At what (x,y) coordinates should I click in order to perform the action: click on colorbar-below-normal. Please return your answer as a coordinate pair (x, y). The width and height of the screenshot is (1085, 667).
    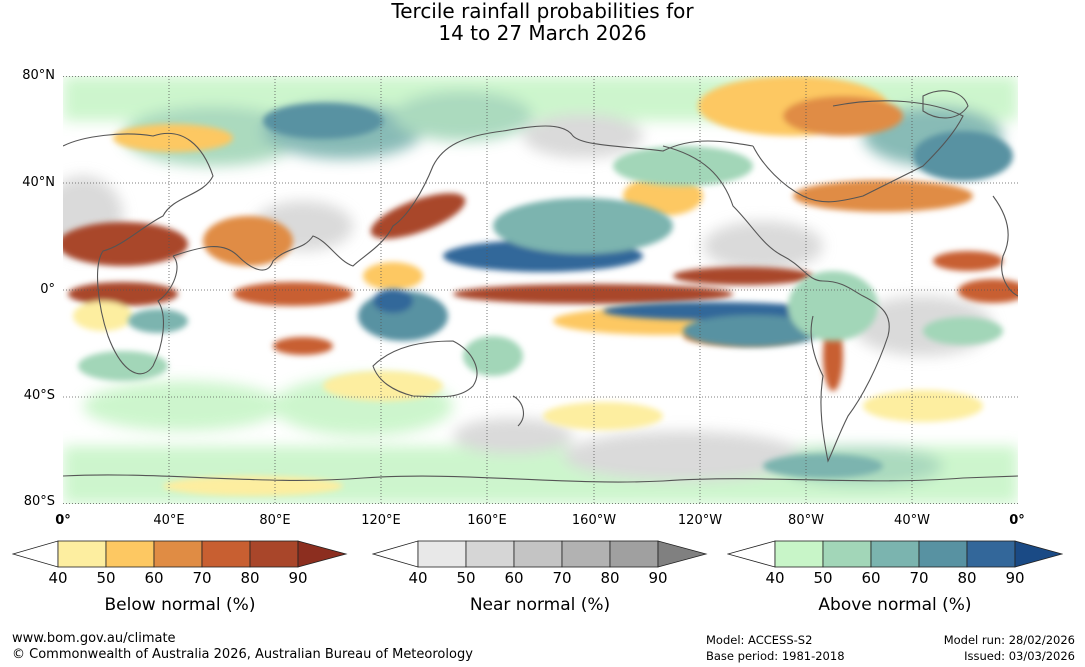
    Looking at the image, I should click on (179, 554).